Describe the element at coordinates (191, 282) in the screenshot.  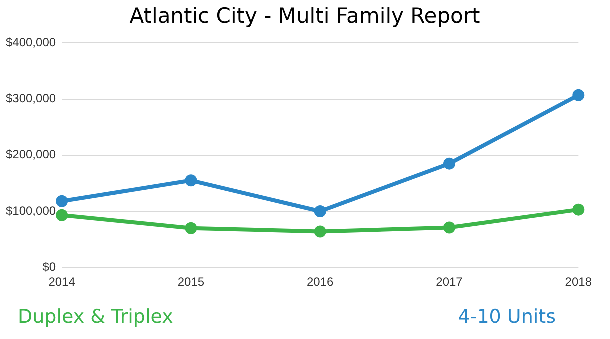
I see `x-tick-label: 2015` at that location.